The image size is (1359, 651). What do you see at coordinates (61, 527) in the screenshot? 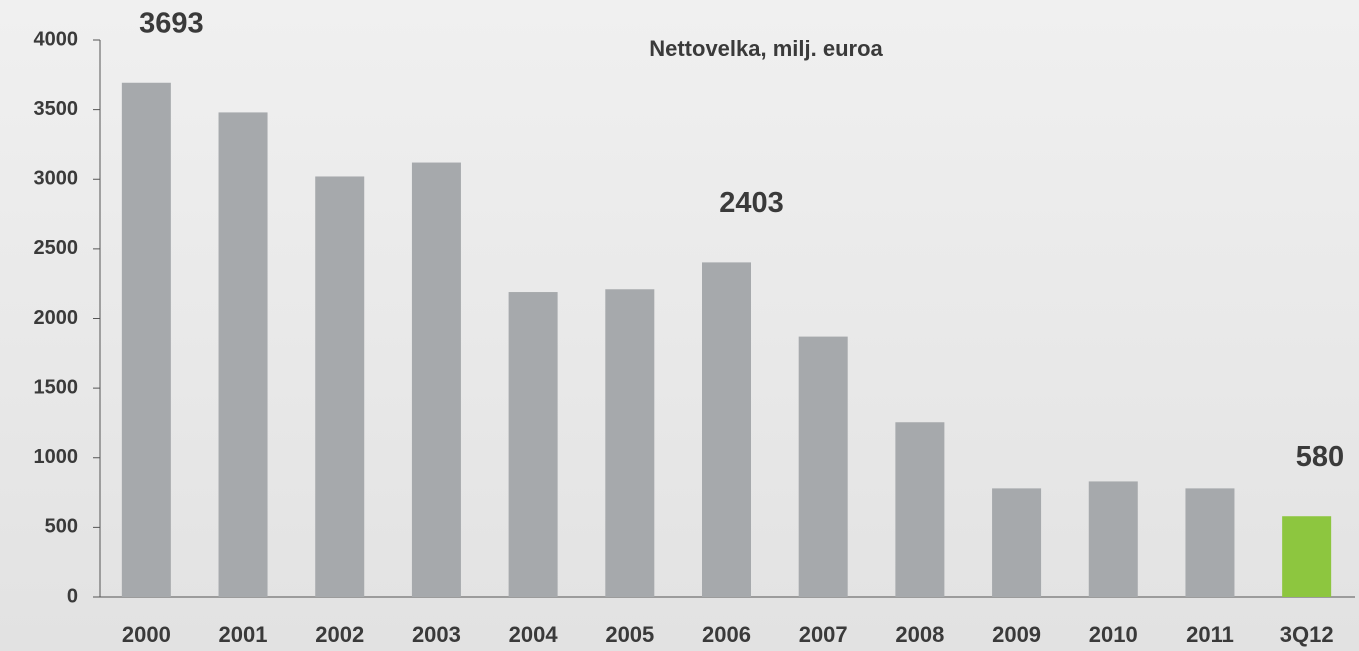
I see `y-tick-label: 500` at bounding box center [61, 527].